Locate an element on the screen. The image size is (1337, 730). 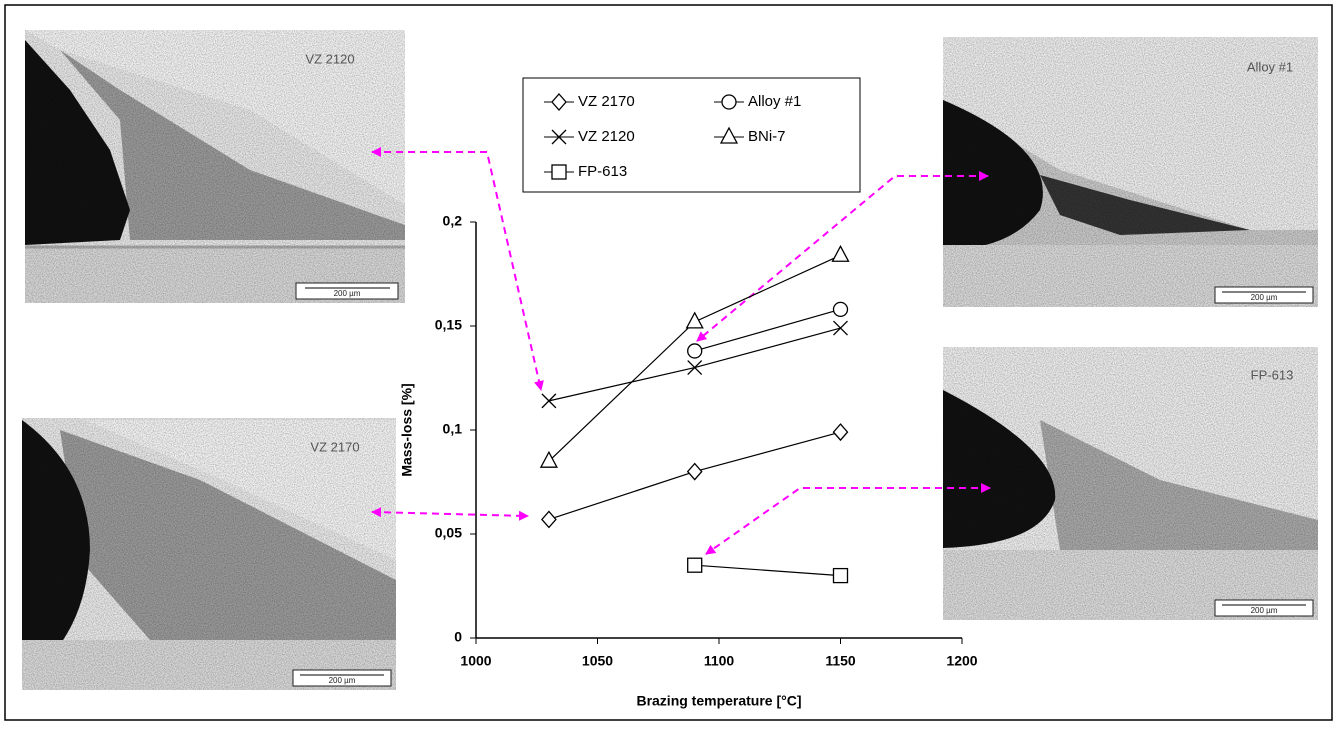
x-tick-label: 1200 is located at coordinates (961, 661).